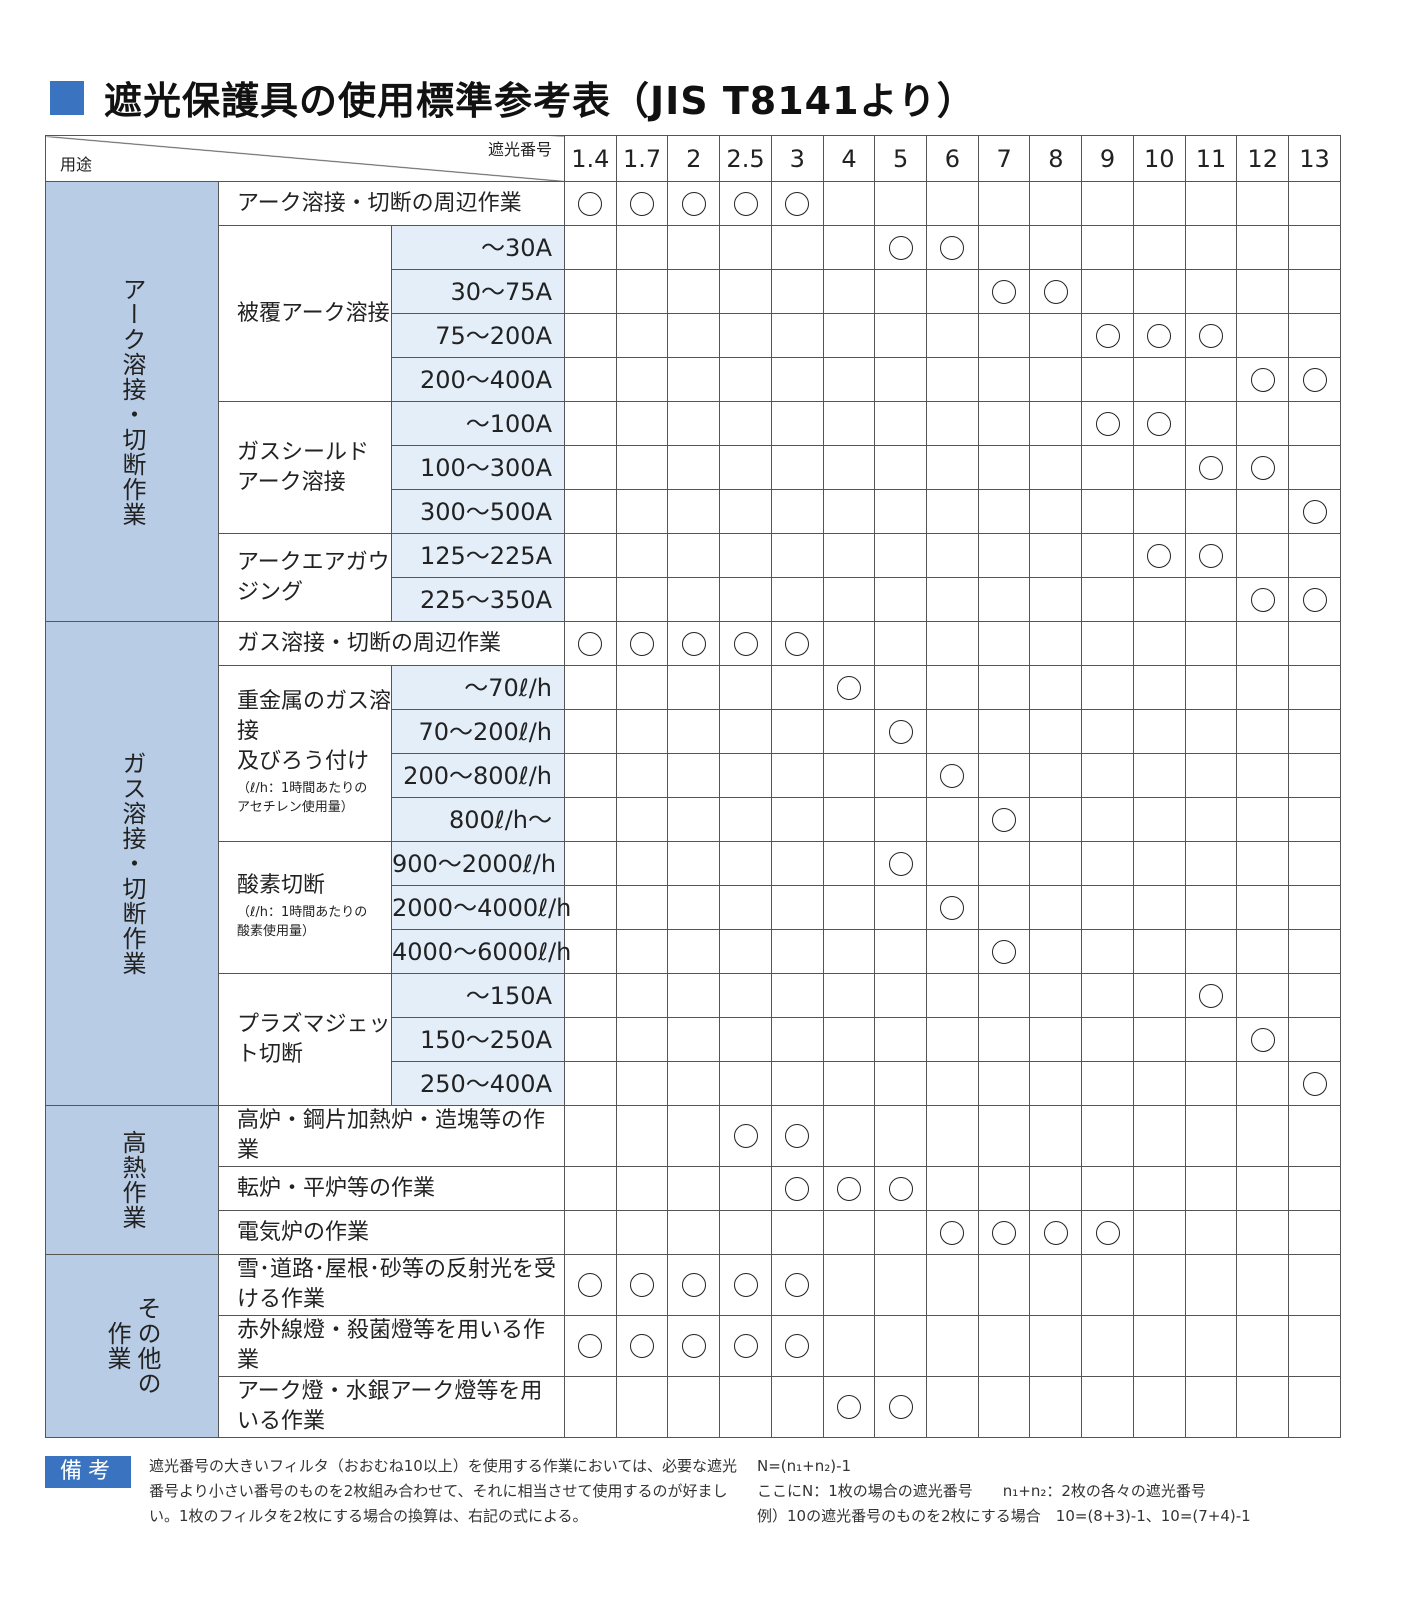  What do you see at coordinates (693, 1232) in the screenshot?
I see `table-row: 電気炉の作業` at bounding box center [693, 1232].